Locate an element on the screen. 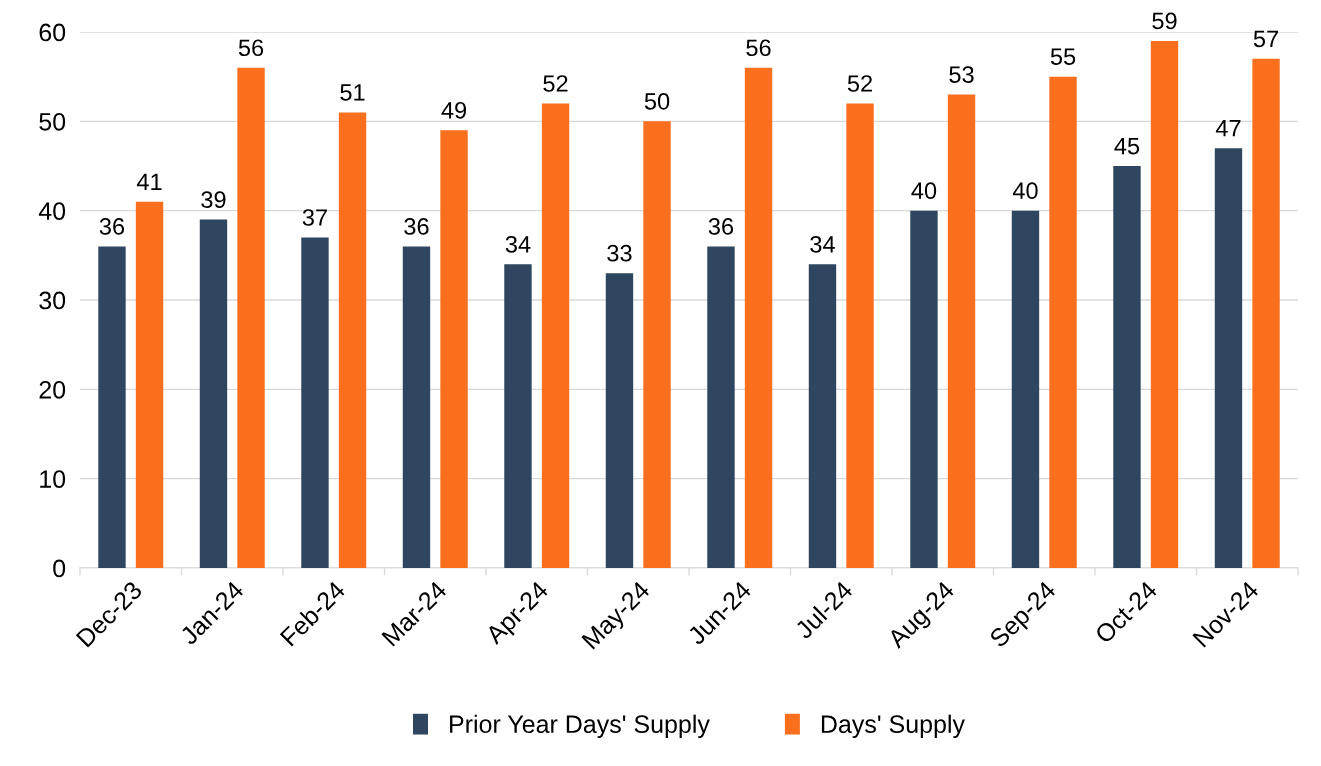  data-label: 33 is located at coordinates (619, 253).